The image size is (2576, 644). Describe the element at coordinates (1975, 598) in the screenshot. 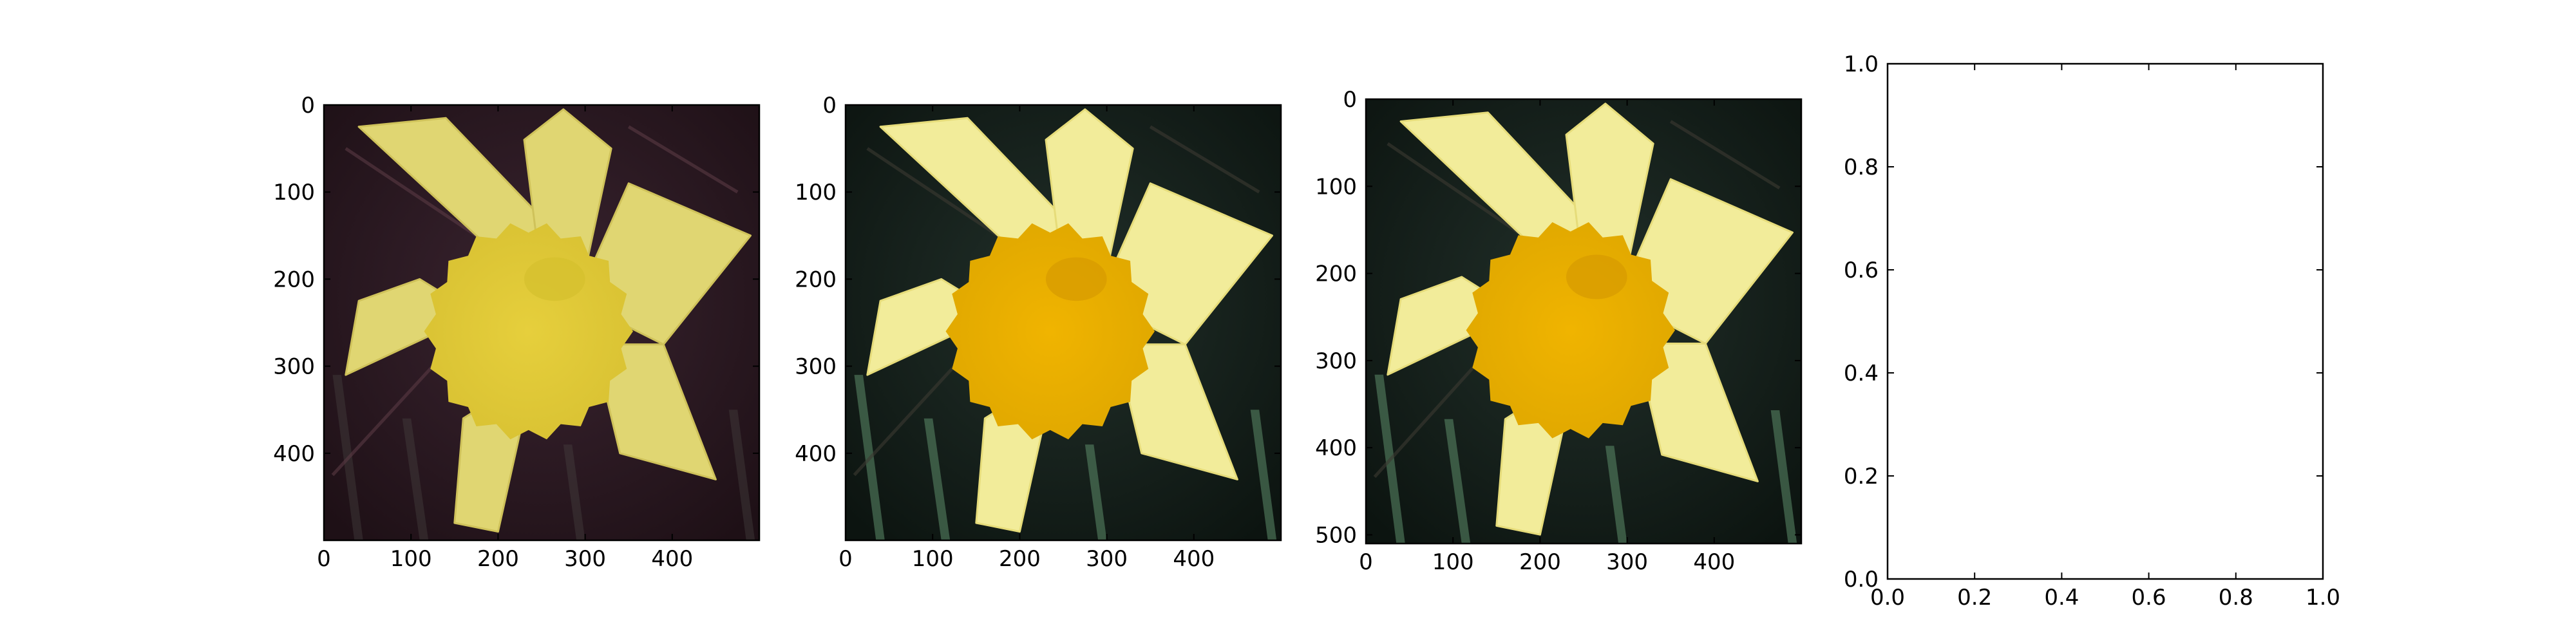

I see `x-tick-label: 0.2` at that location.